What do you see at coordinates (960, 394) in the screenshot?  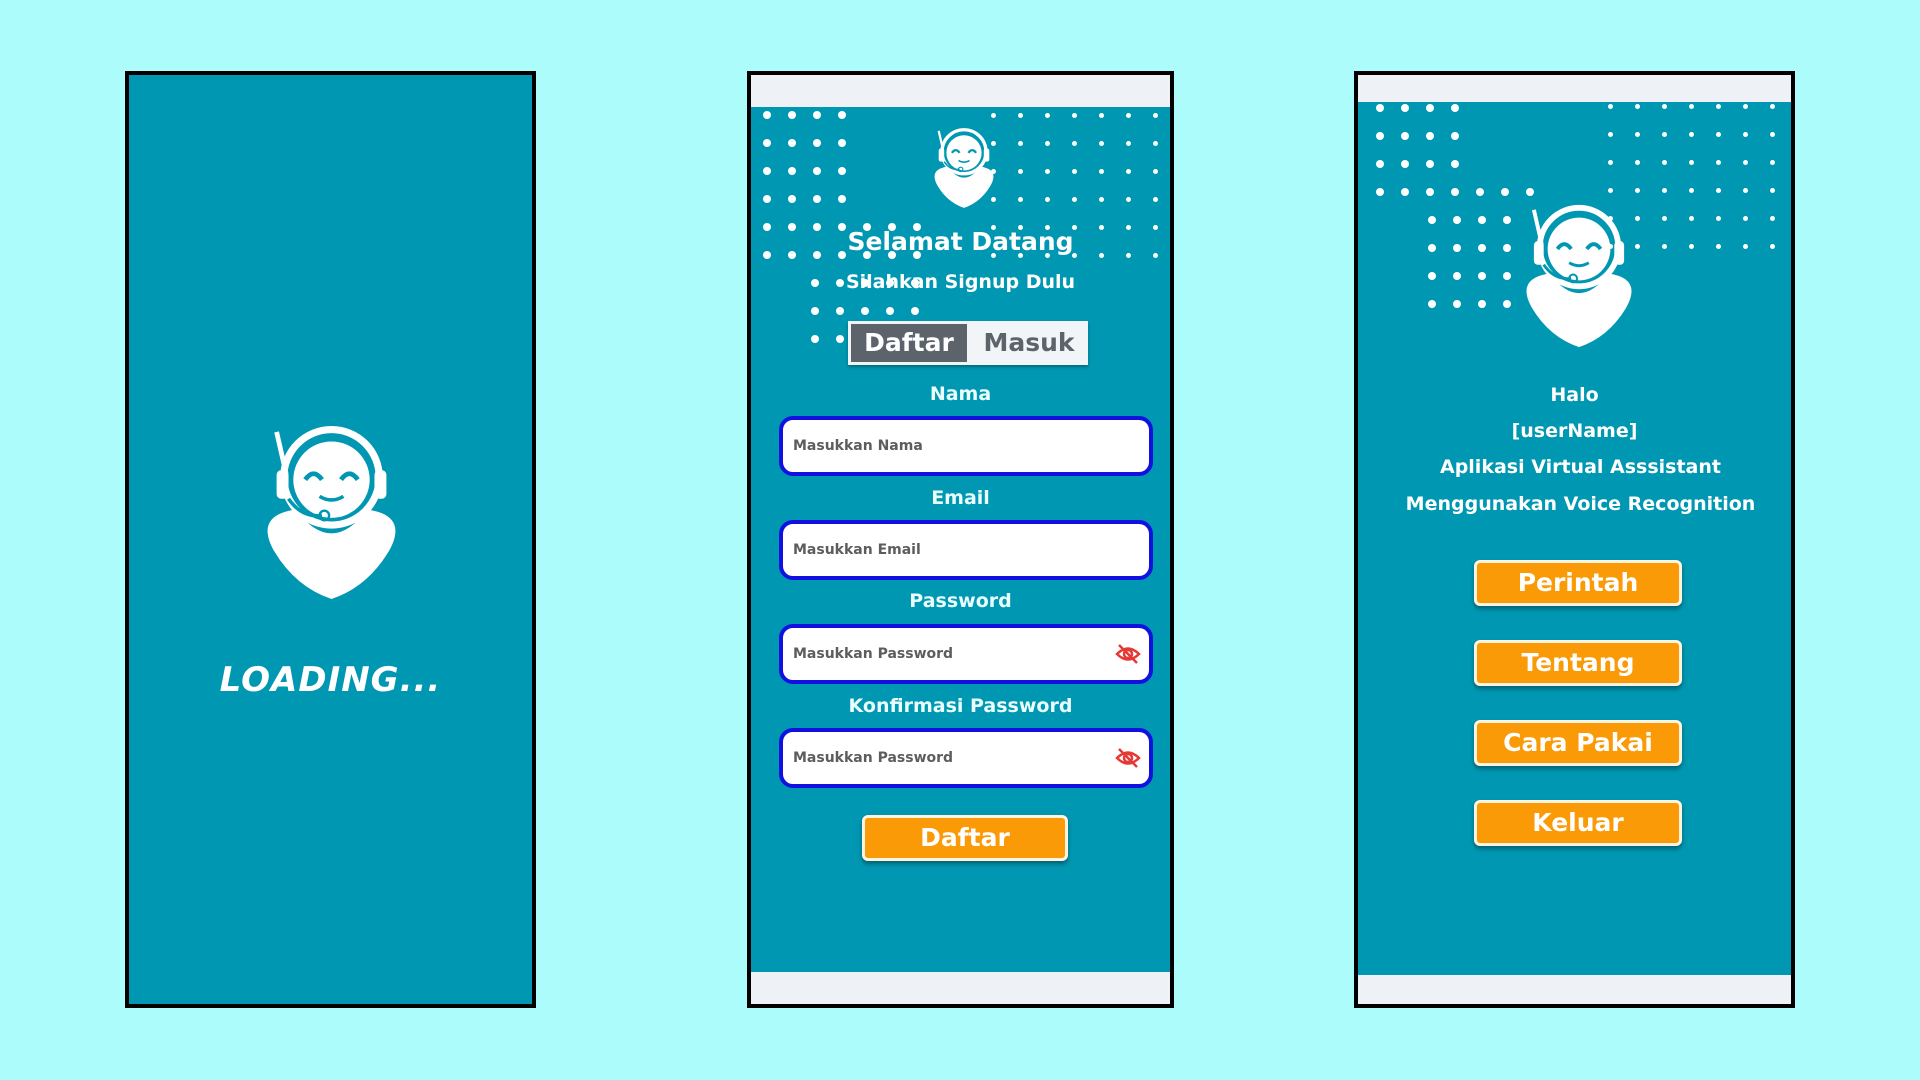 I see `nama-label: Nama` at bounding box center [960, 394].